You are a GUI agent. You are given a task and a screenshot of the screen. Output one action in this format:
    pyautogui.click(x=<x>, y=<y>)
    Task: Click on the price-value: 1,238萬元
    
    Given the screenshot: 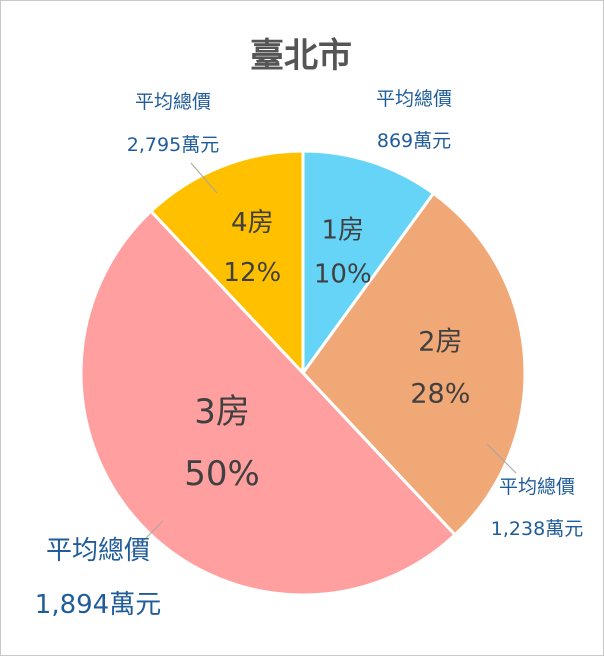 What is the action you would take?
    pyautogui.click(x=537, y=529)
    